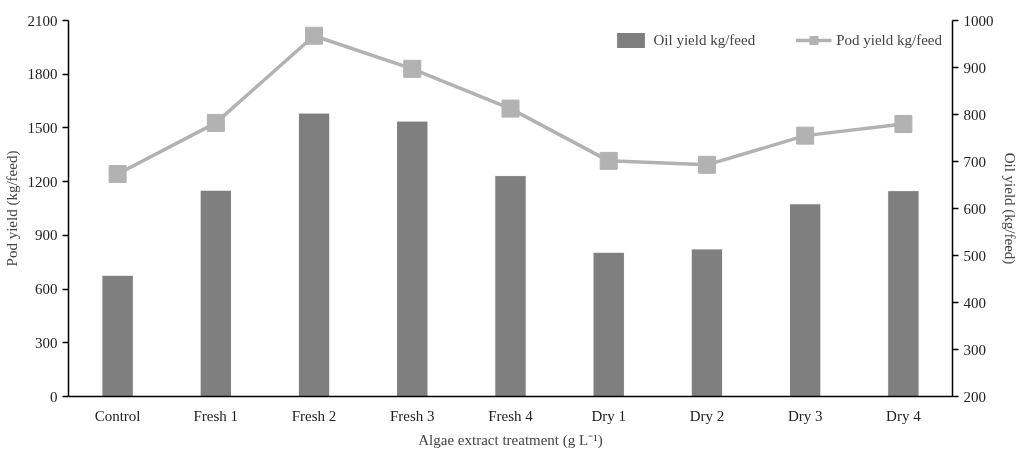 This screenshot has width=1026, height=457. I want to click on y2-axis-title: Oil yield (kg/feed), so click(1009, 208).